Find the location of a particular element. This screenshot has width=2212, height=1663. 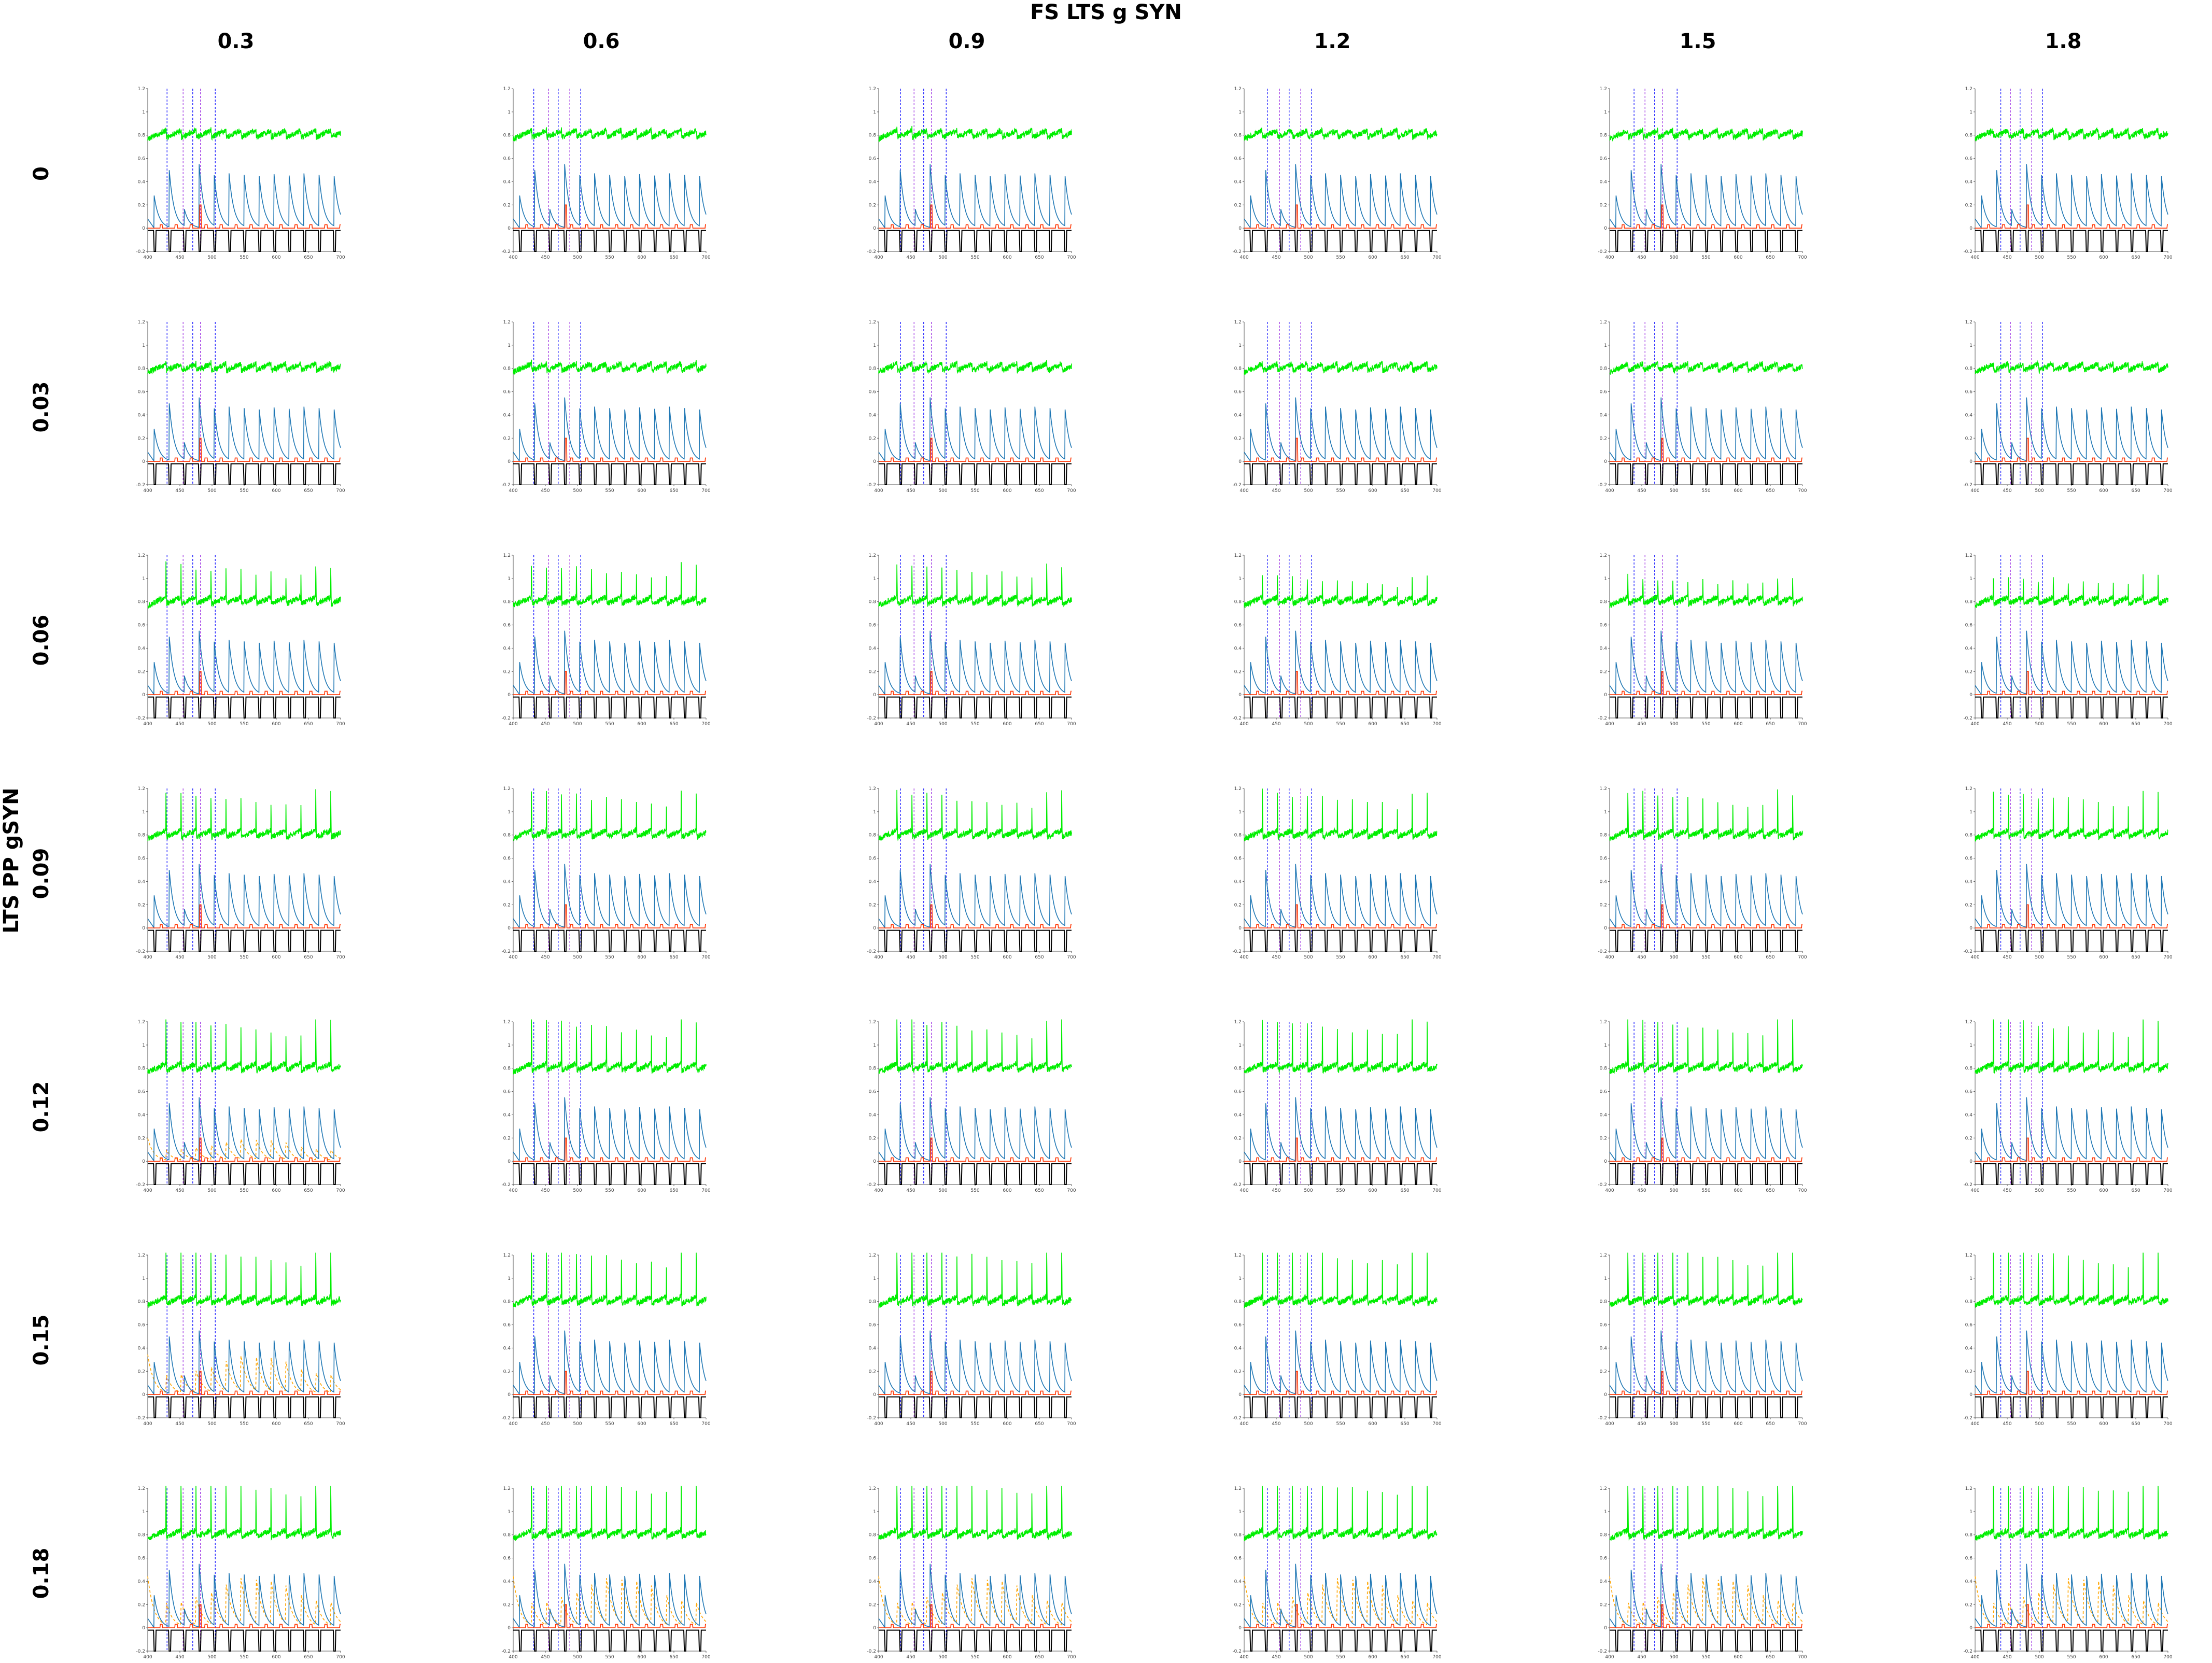

row-label-4: 0.12 is located at coordinates (41, 1107).